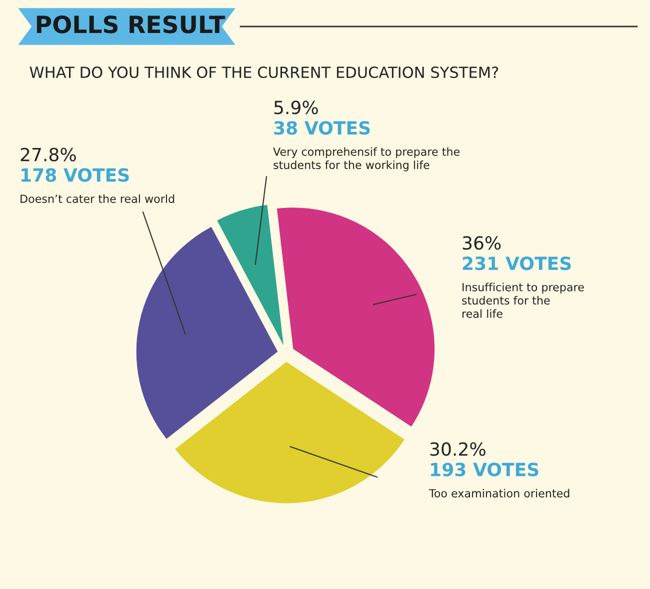 The height and width of the screenshot is (589, 650). Describe the element at coordinates (264, 72) in the screenshot. I see `chart-subtitle: WHAT DO YOU THINK OF THE CURRENT EDUCATION SYSTEM?` at that location.